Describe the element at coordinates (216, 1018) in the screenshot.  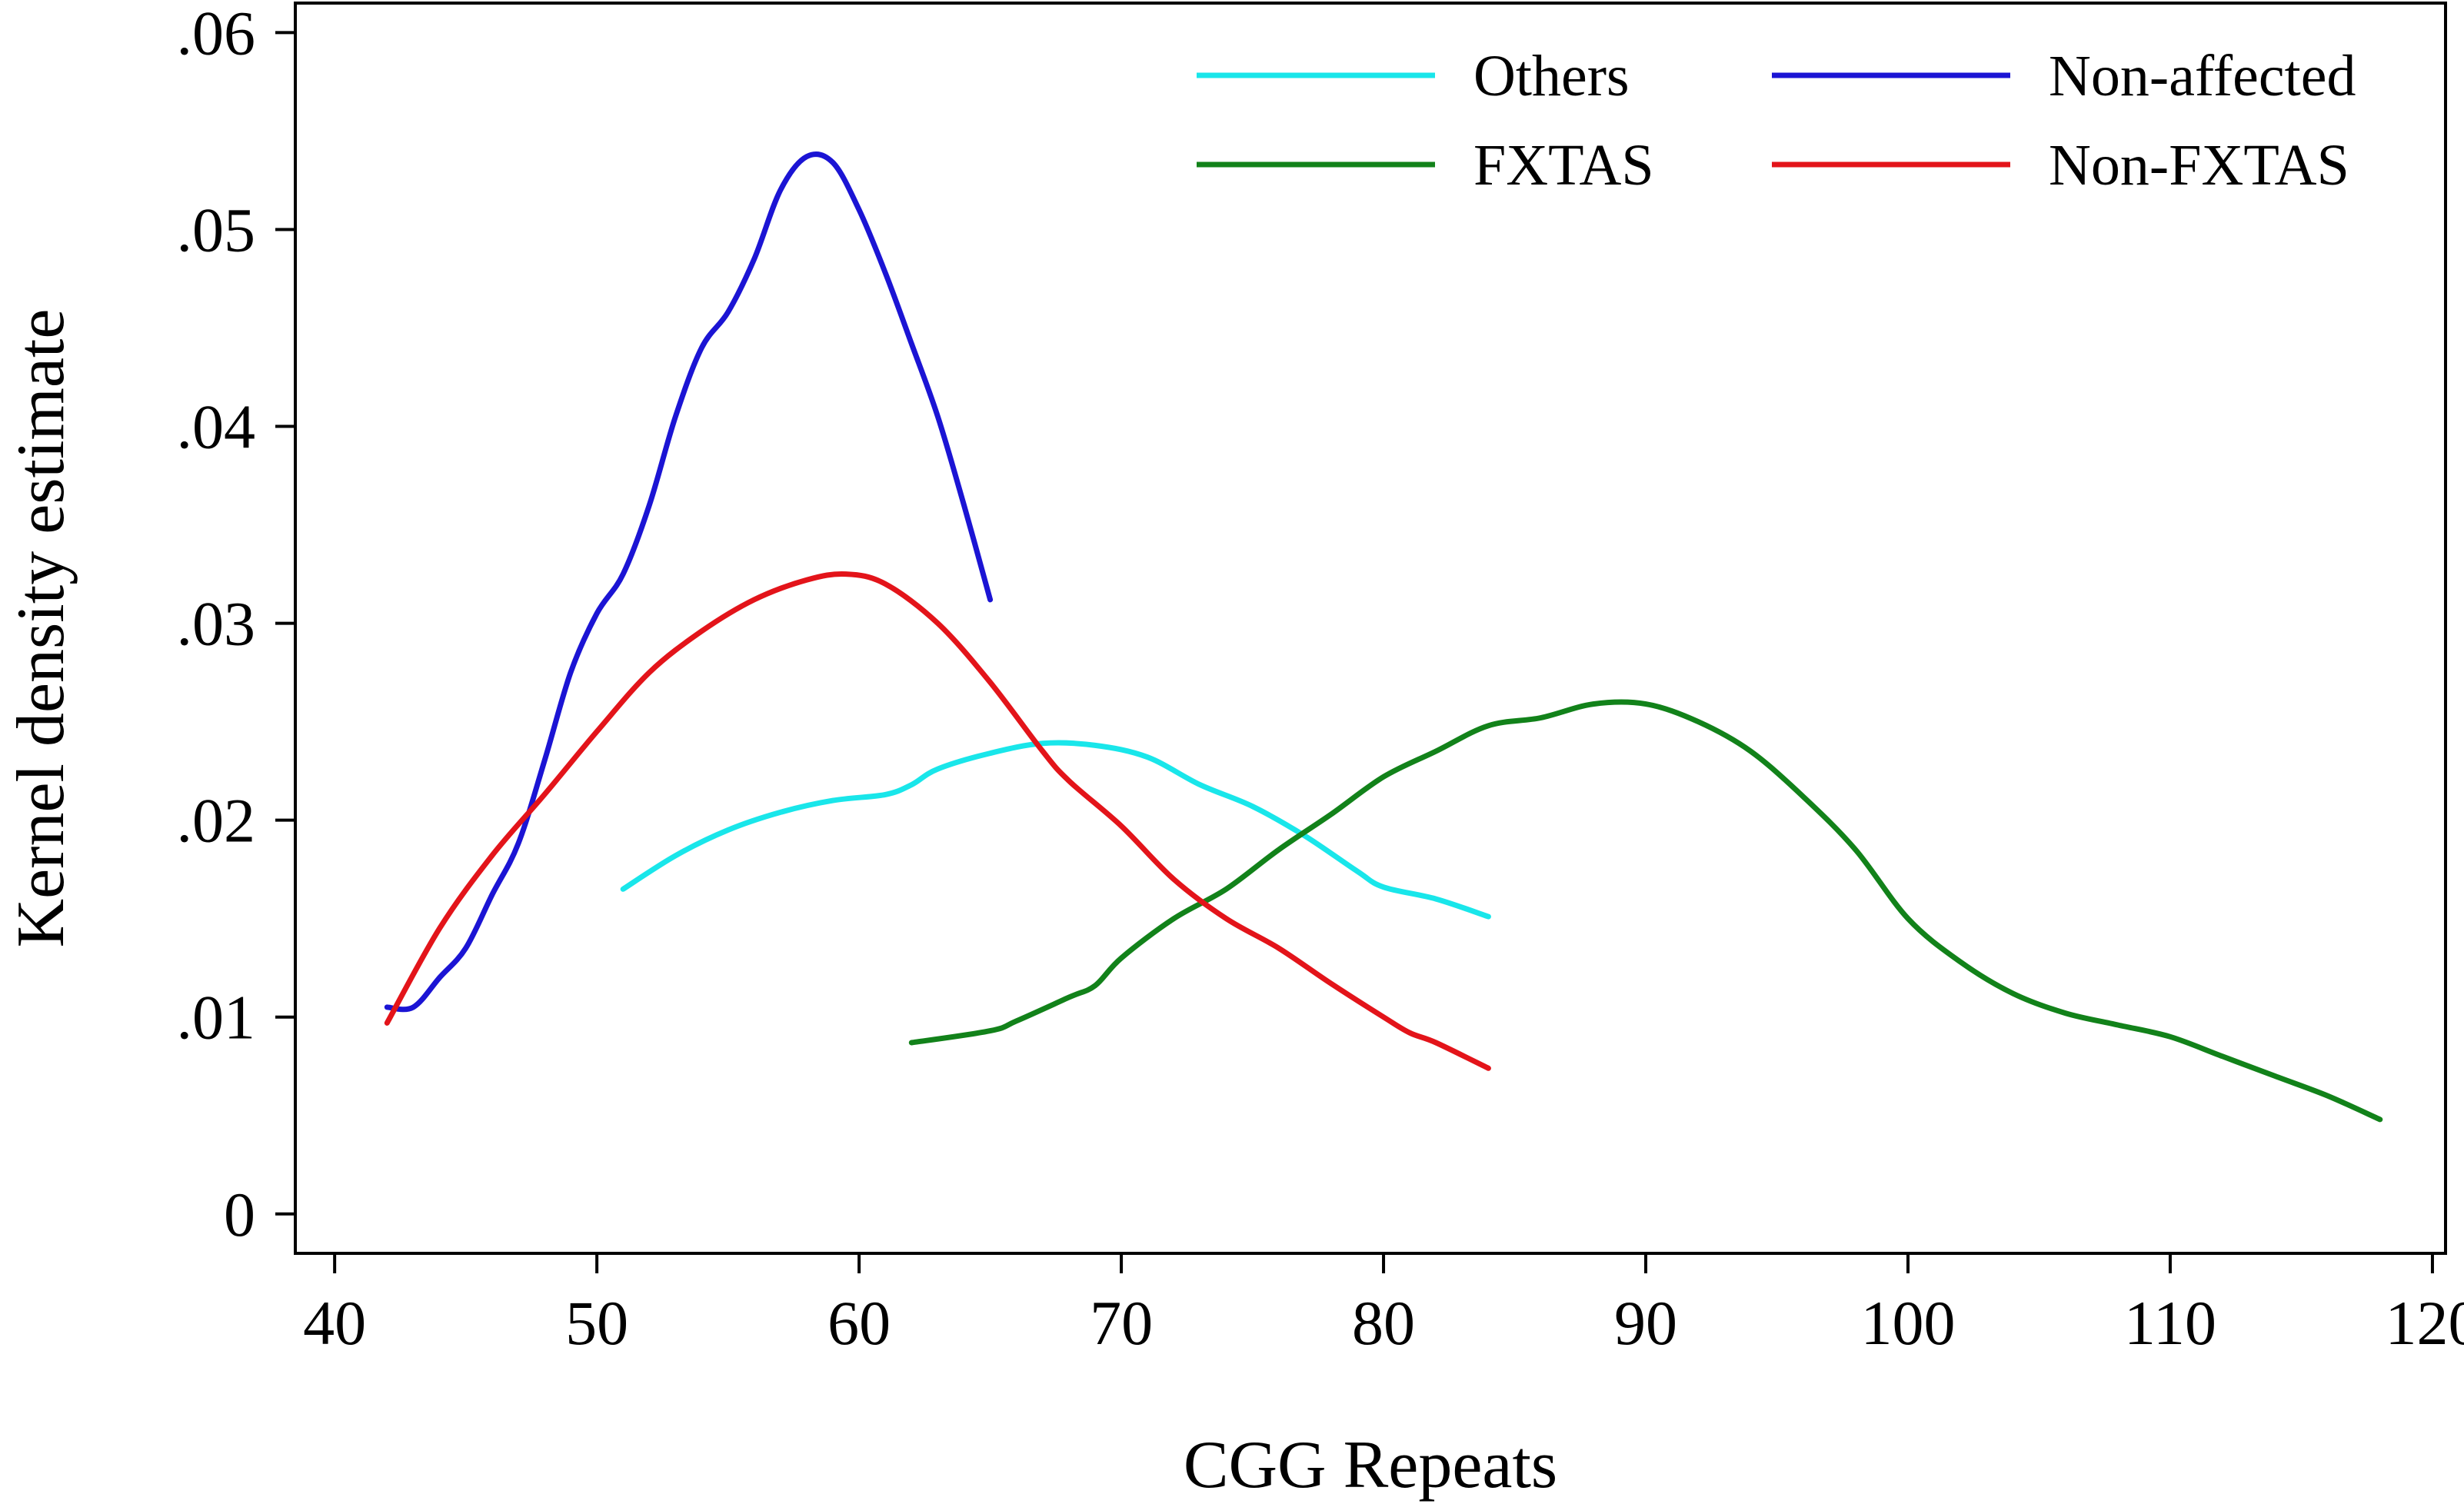
I see `y-tick-label: .01` at that location.